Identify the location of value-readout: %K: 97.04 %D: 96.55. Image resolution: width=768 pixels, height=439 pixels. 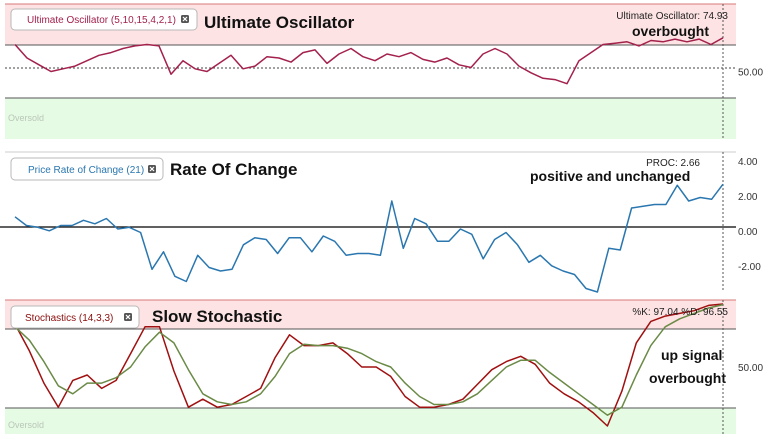
(680, 312).